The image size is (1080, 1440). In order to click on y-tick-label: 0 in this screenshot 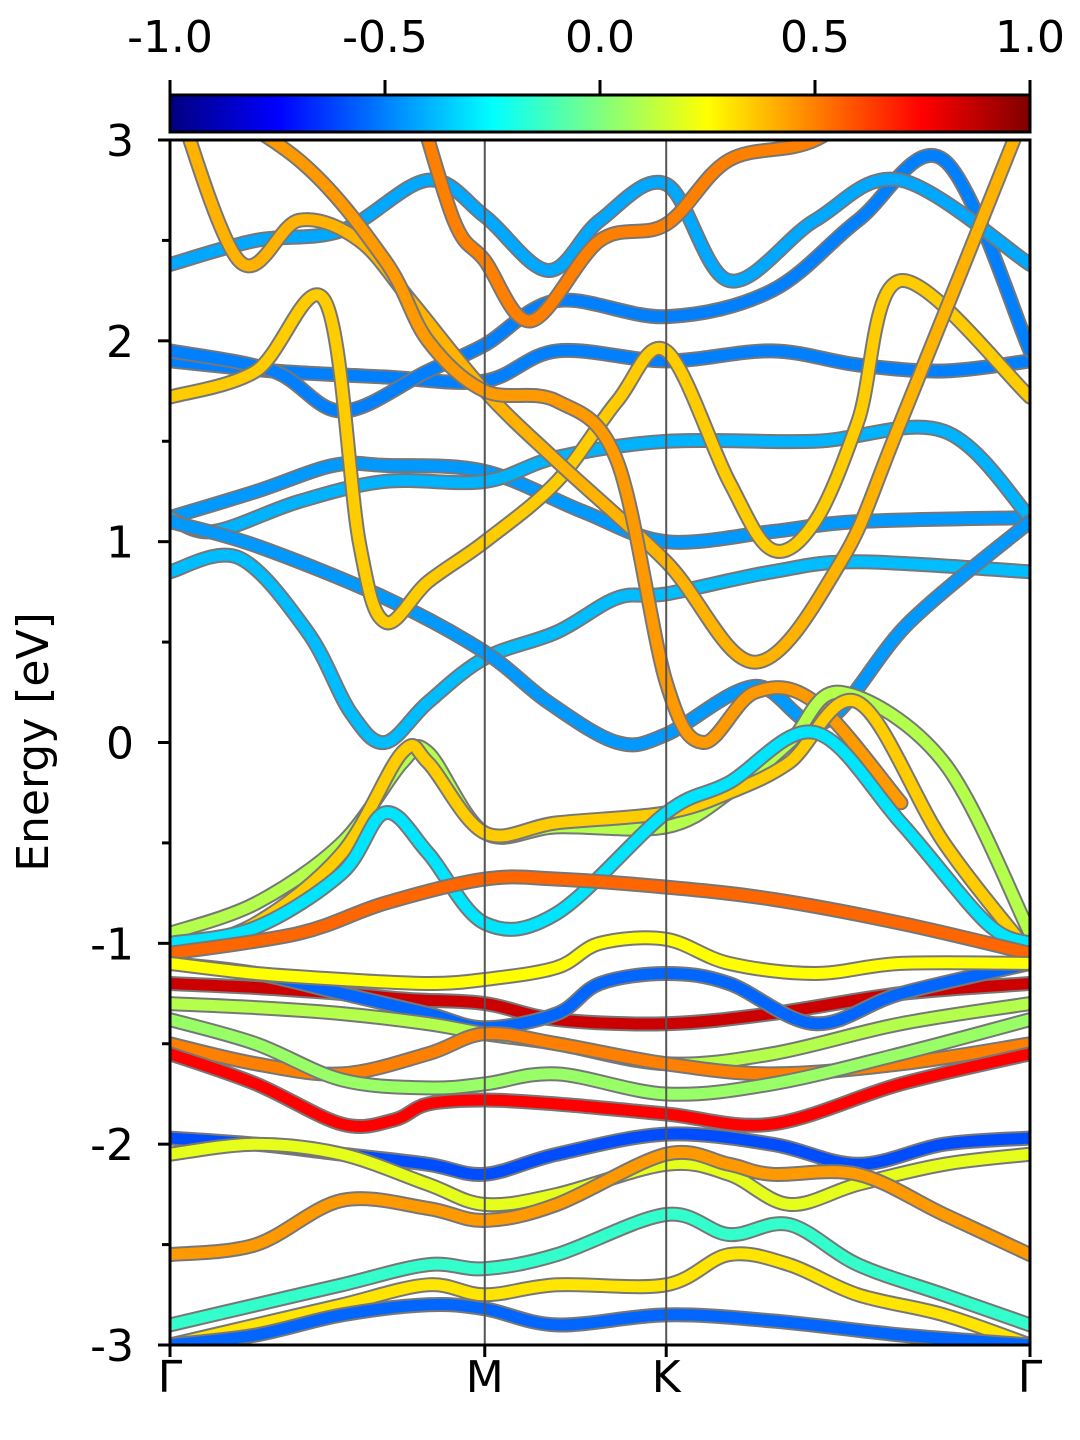, I will do `click(120, 744)`.